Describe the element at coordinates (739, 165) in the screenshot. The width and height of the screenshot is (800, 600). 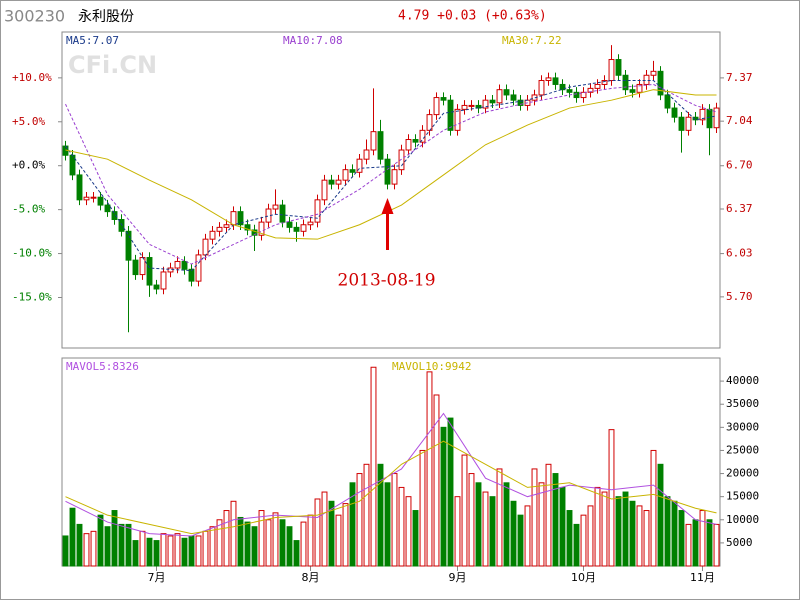
I see `y-tick-label: 6.70` at that location.